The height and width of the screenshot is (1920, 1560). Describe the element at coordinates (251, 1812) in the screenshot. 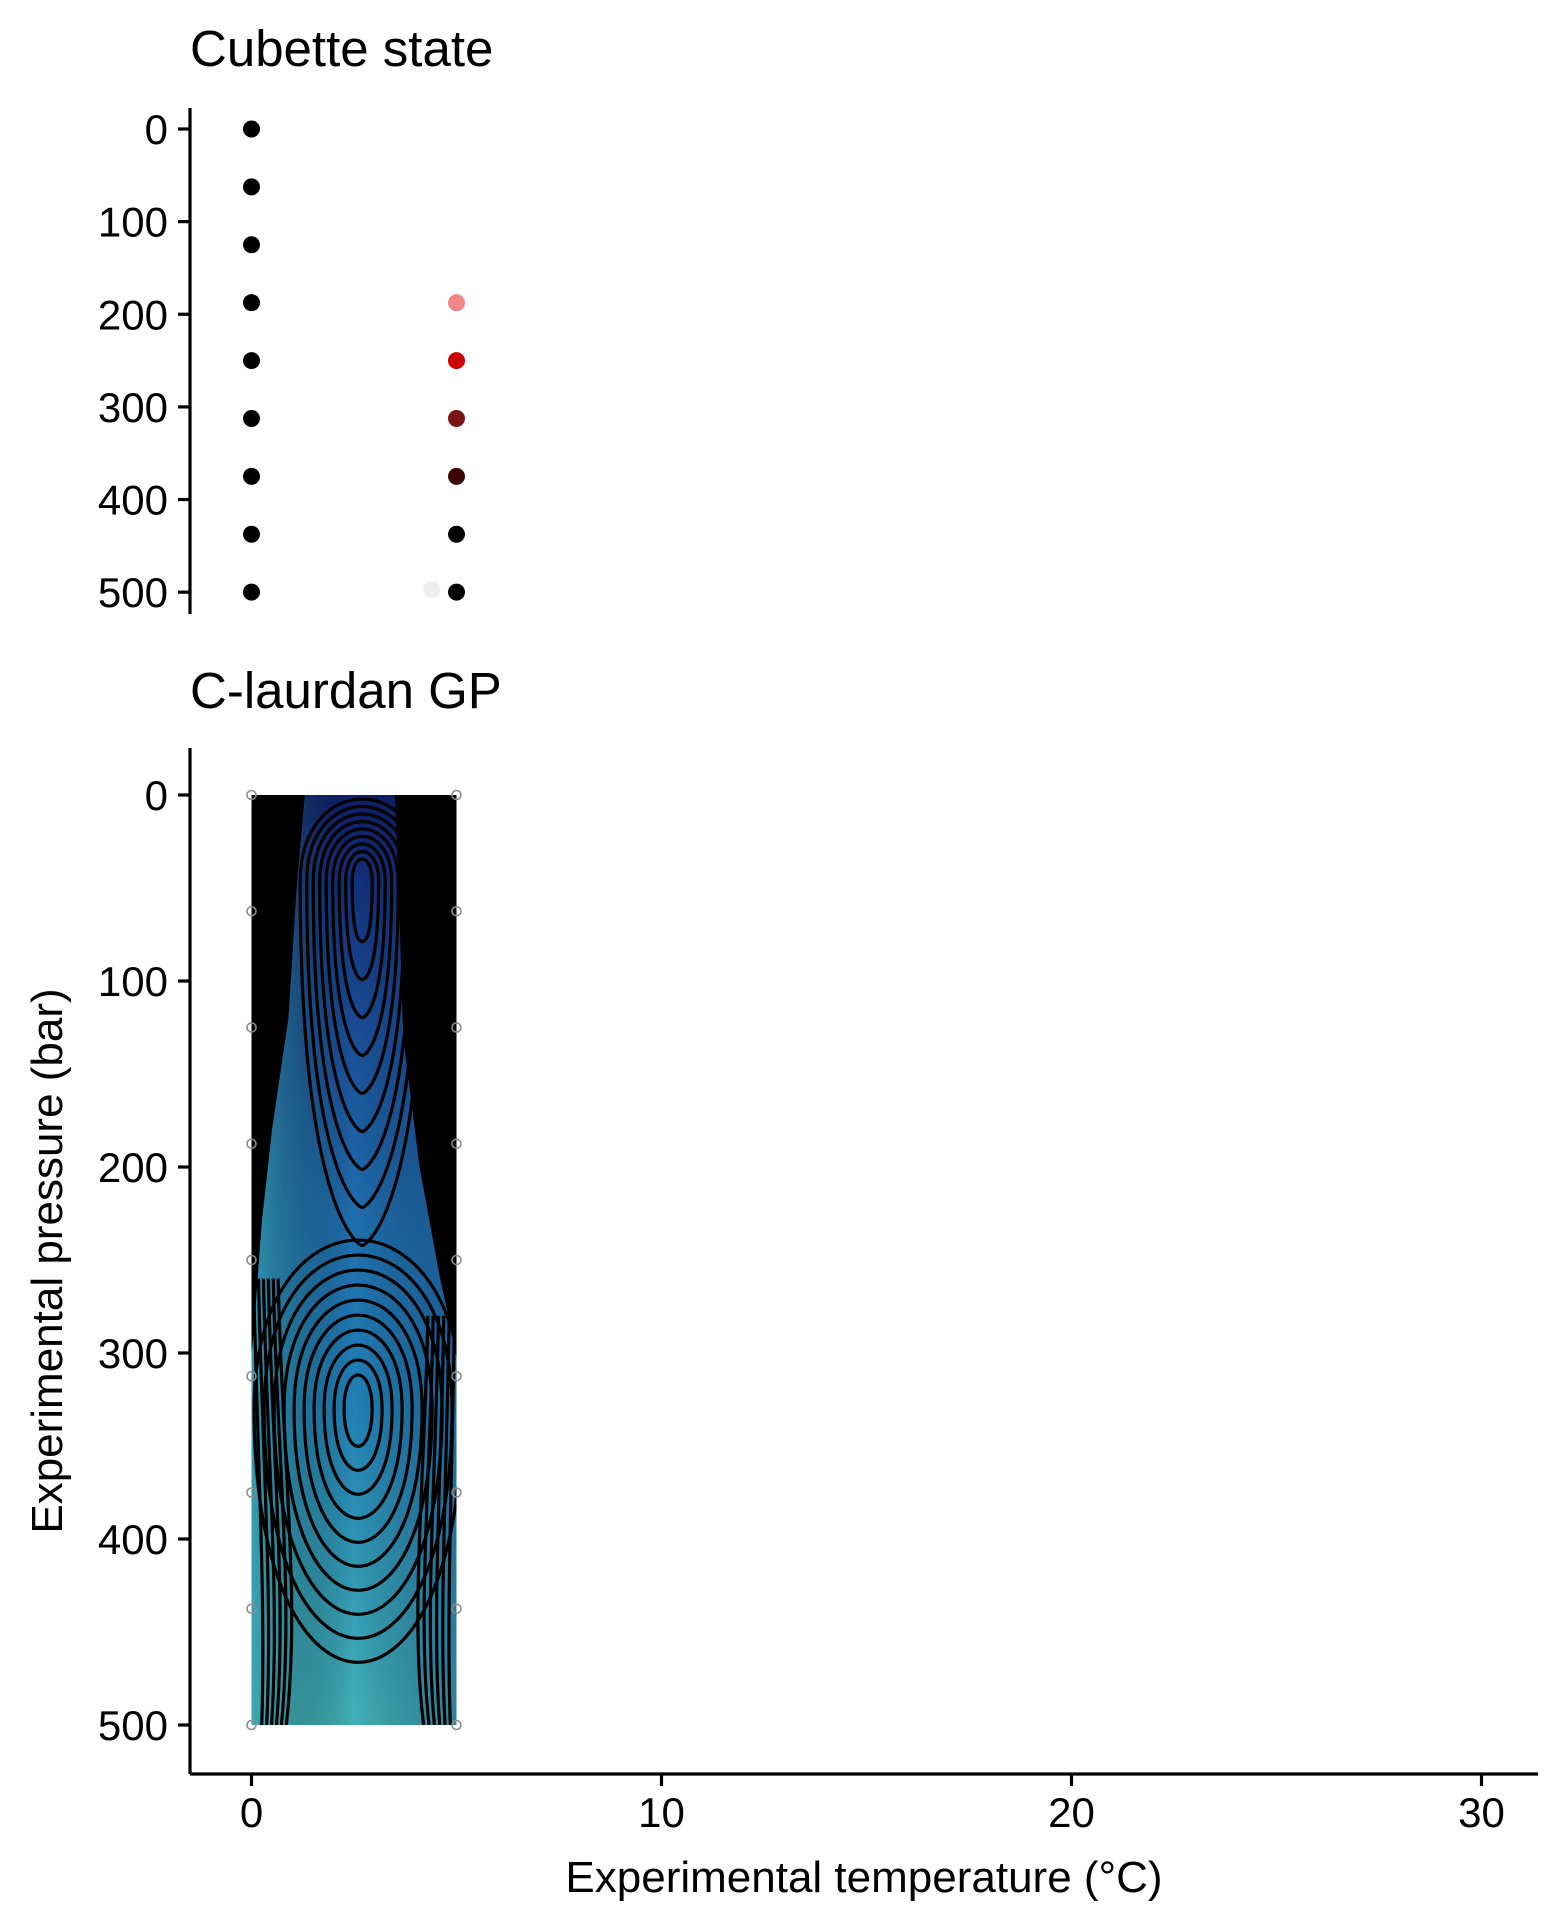

I see `bottom-x-tick-label: 0` at that location.